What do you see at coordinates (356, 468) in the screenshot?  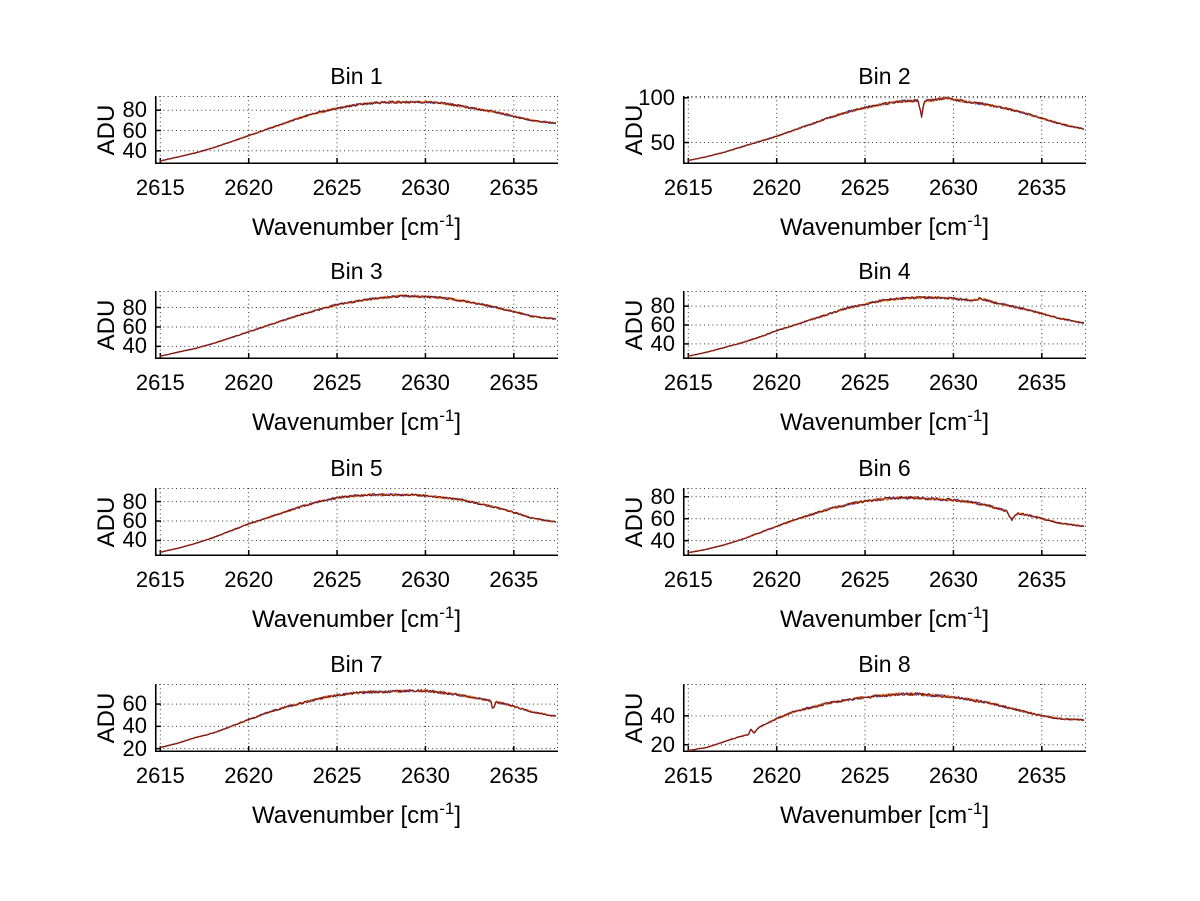 I see `plot-title: Bin 5` at bounding box center [356, 468].